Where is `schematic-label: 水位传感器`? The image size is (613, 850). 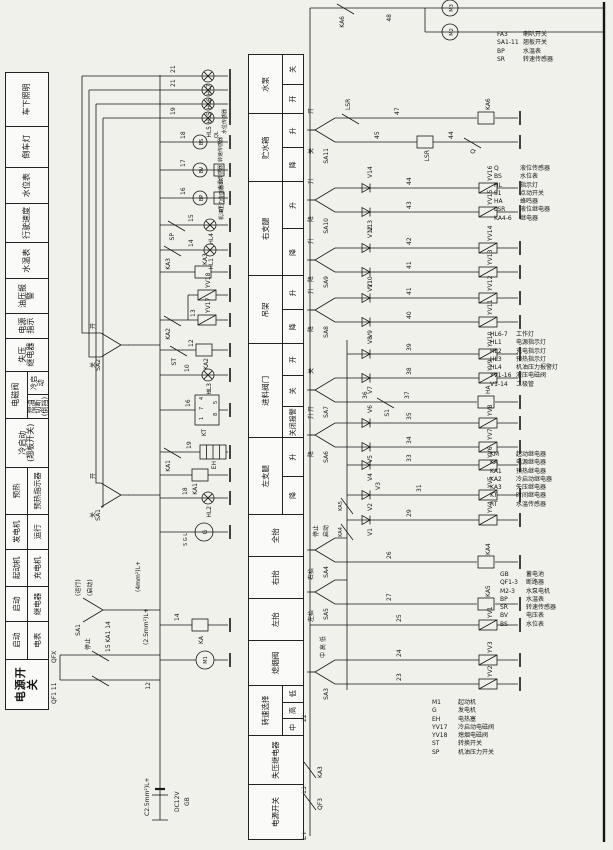
schematic-label: 水位传感器 is located at coordinates (224, 121).